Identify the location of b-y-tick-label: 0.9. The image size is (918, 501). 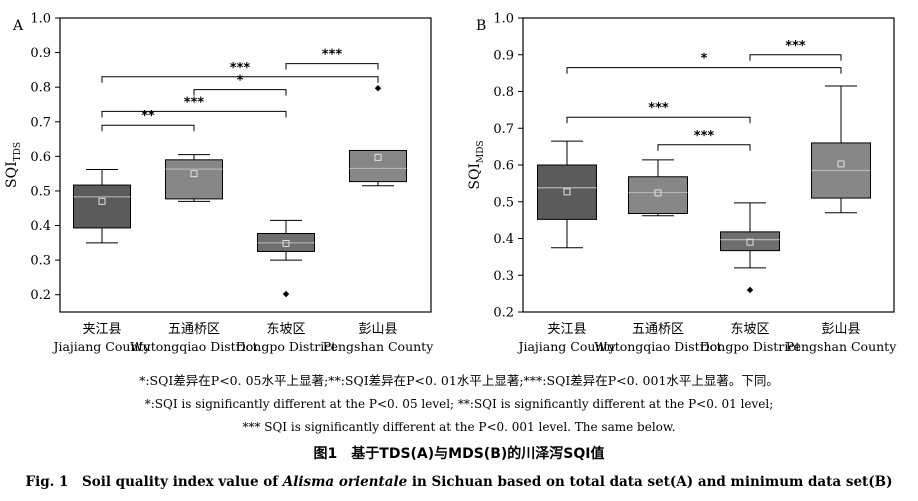
(503, 55).